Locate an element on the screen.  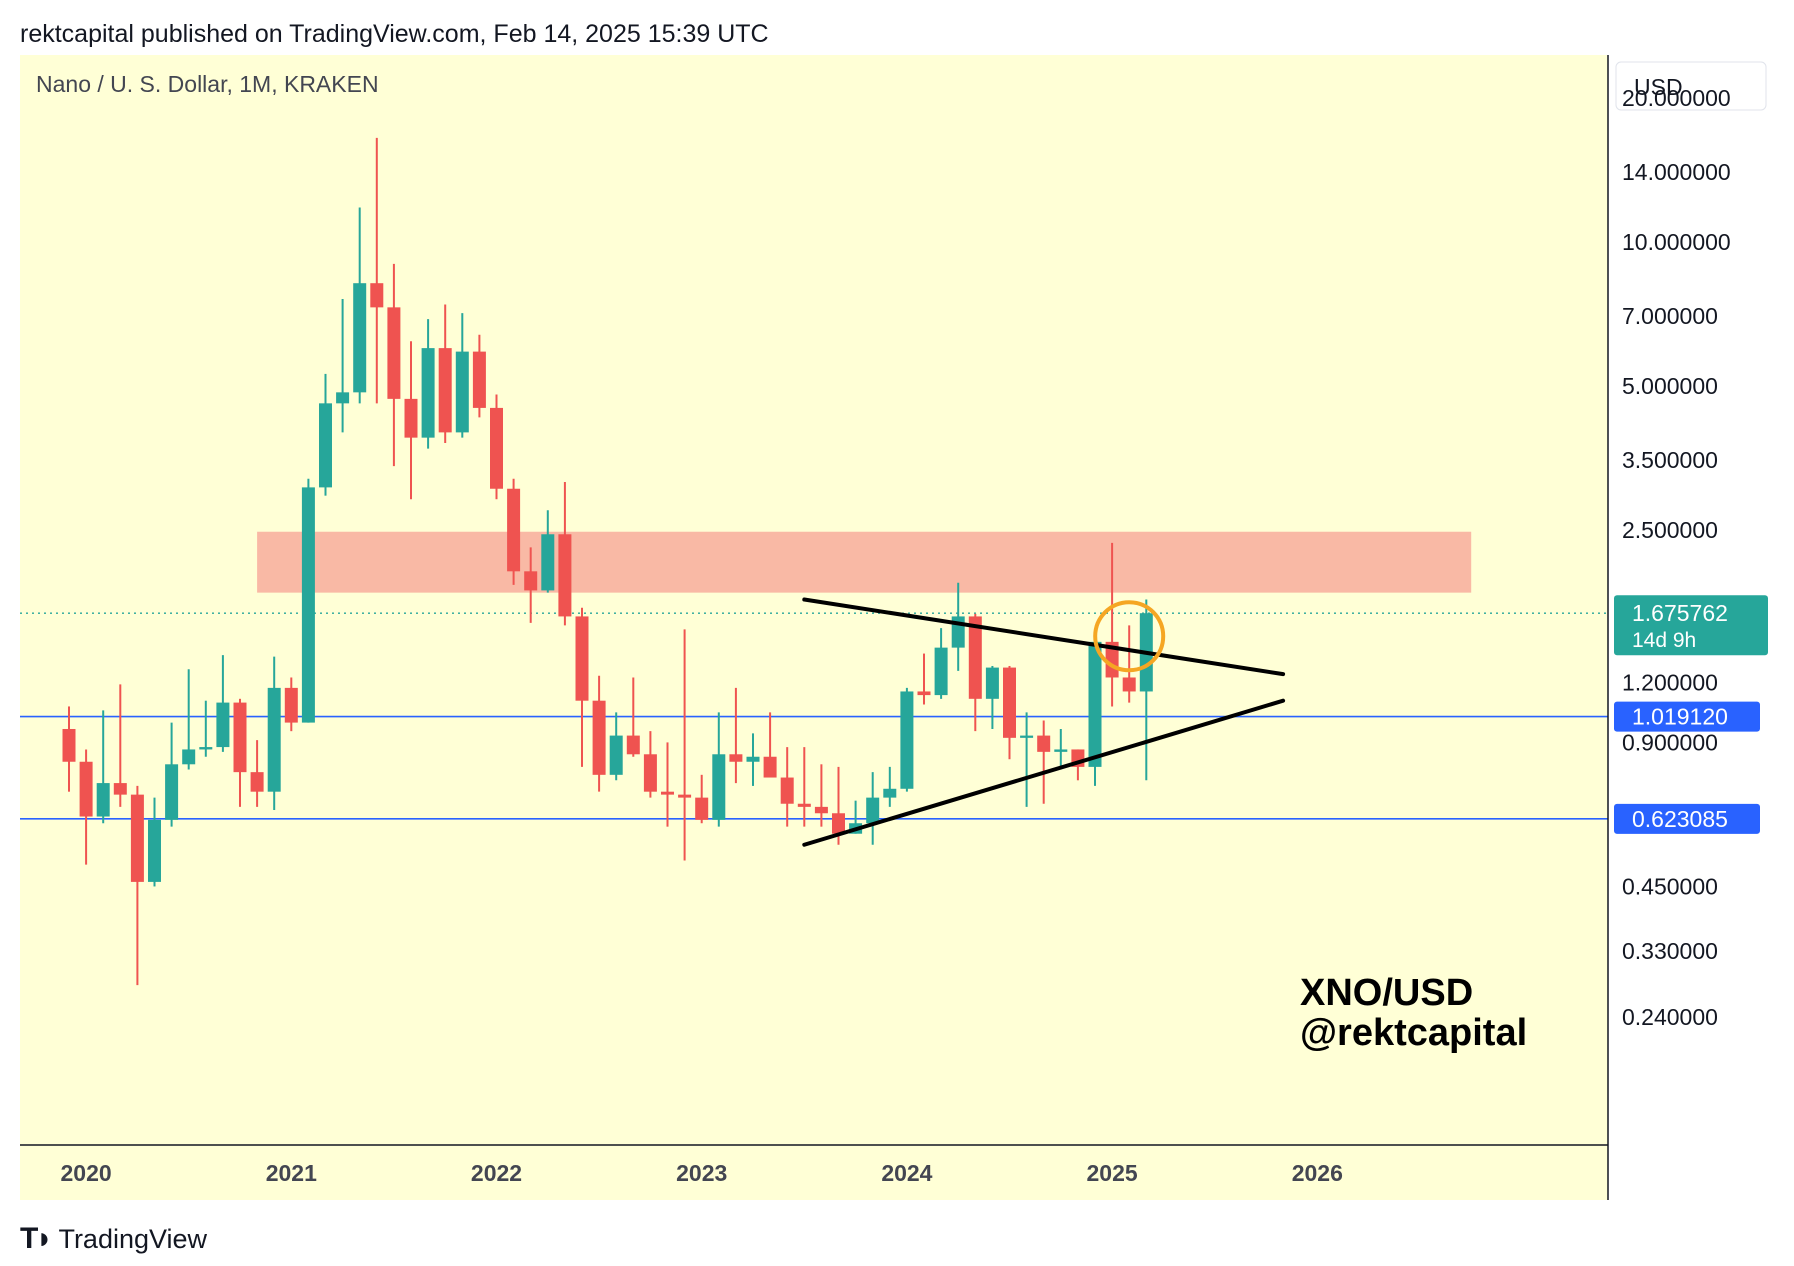
level-price-tag is located at coordinates (1687, 818).